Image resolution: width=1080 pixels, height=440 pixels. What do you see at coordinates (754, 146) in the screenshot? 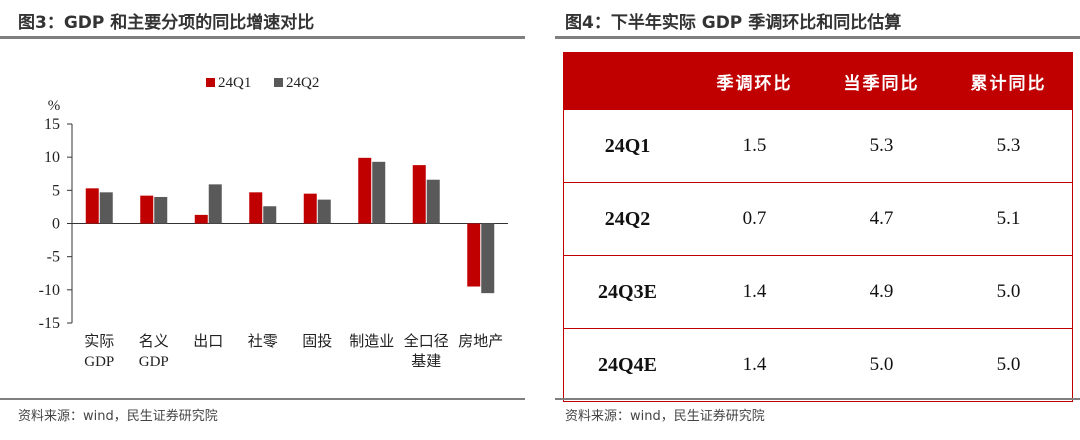
I see `table-cell: 1.5` at bounding box center [754, 146].